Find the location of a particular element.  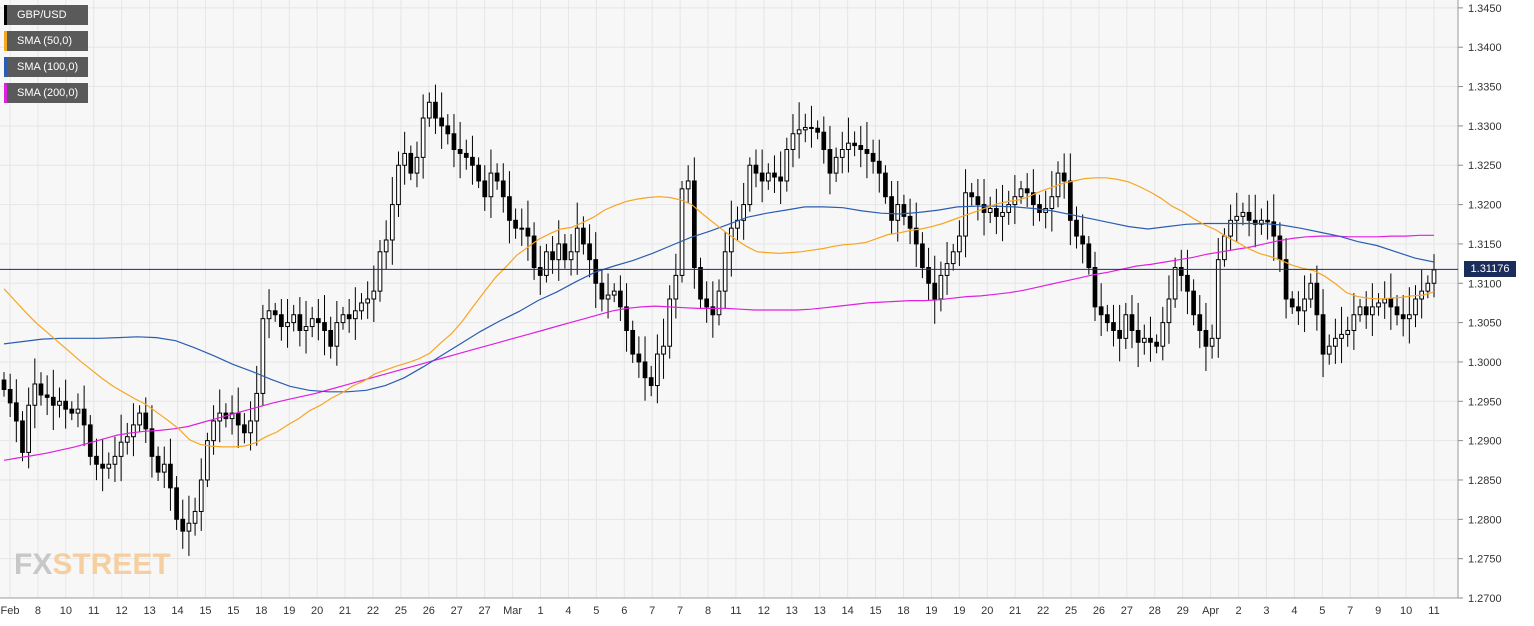

legend-label-gbpusd: GBP/USD is located at coordinates (42, 15).